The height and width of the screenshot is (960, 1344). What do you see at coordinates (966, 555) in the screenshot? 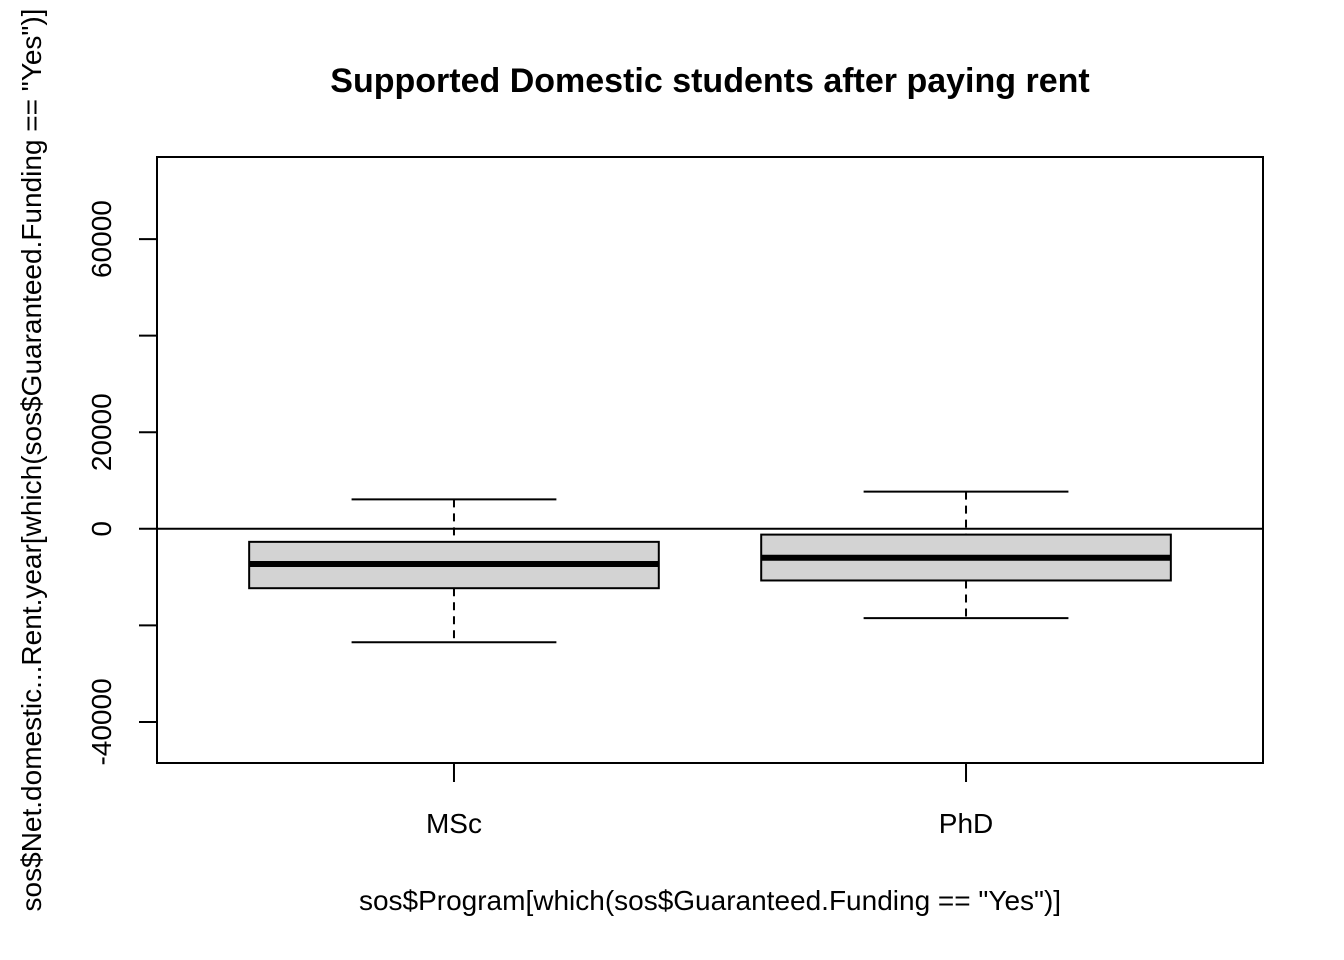
I see `box-phd` at bounding box center [966, 555].